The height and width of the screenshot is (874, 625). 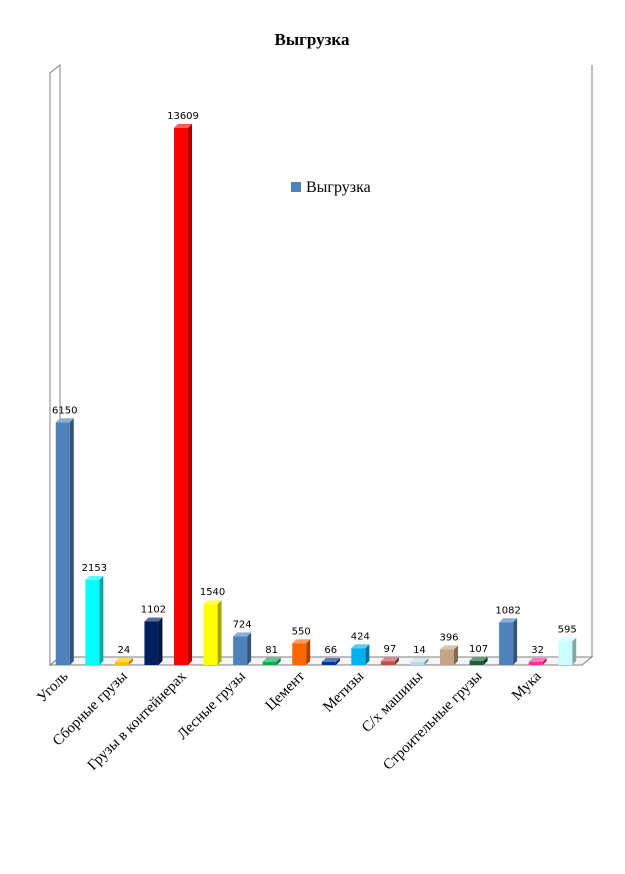 I want to click on data-label: 724, so click(x=242, y=624).